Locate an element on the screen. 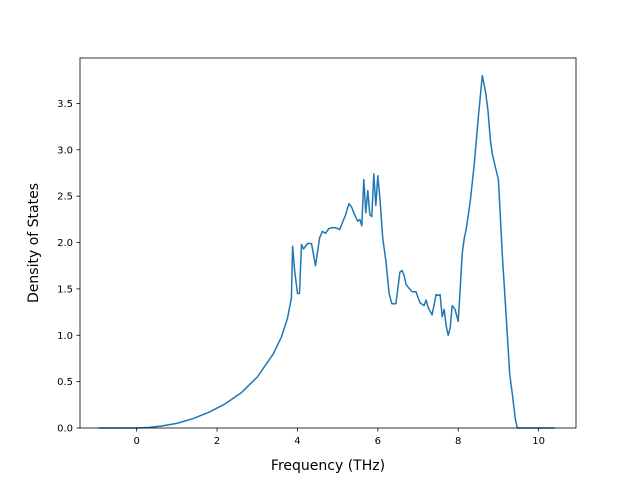 Image resolution: width=640 pixels, height=480 pixels. x-tick-label: 6 is located at coordinates (378, 441).